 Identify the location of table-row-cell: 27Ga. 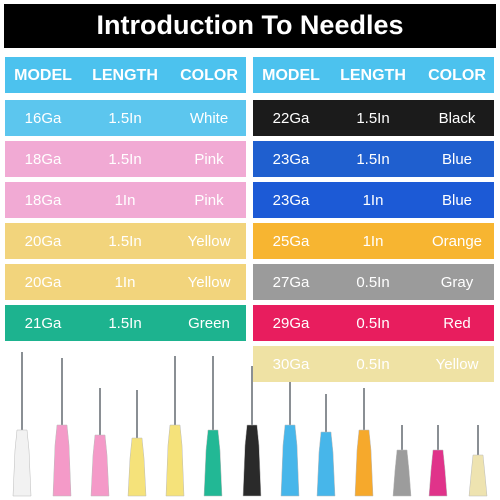
(291, 282).